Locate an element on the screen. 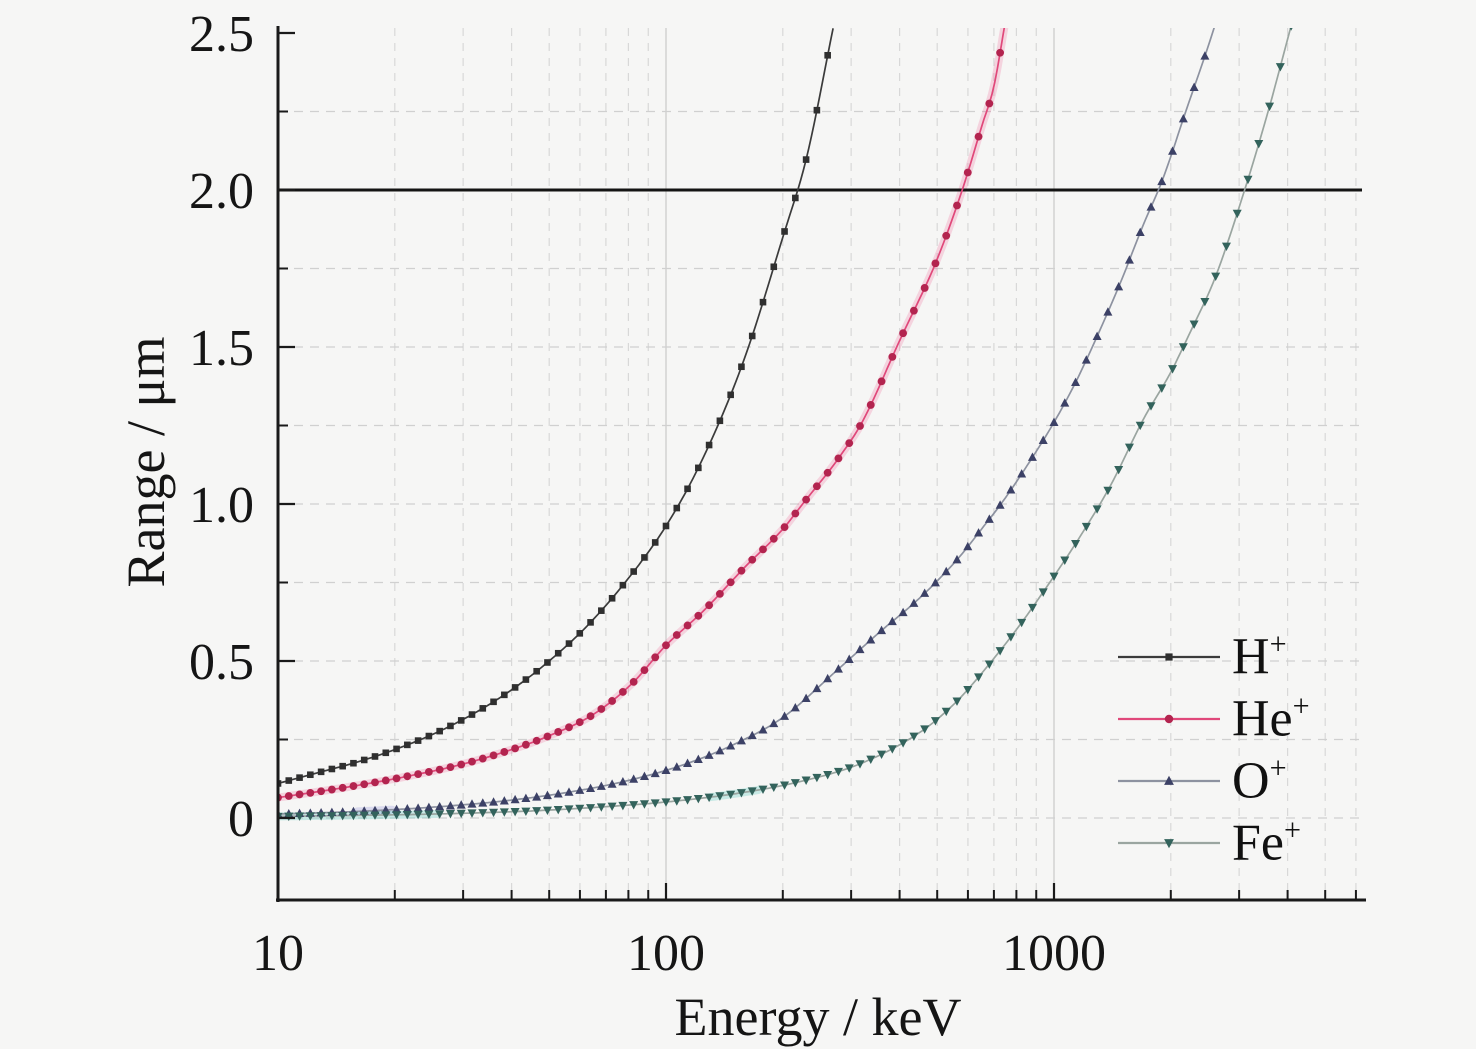  x-tick-label-1000: 1000 is located at coordinates (1054, 953).